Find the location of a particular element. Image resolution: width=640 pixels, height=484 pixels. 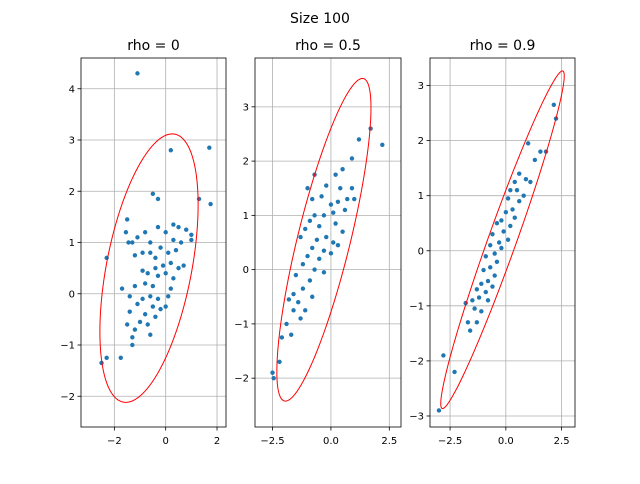

x-tick-label: 0 is located at coordinates (166, 441).